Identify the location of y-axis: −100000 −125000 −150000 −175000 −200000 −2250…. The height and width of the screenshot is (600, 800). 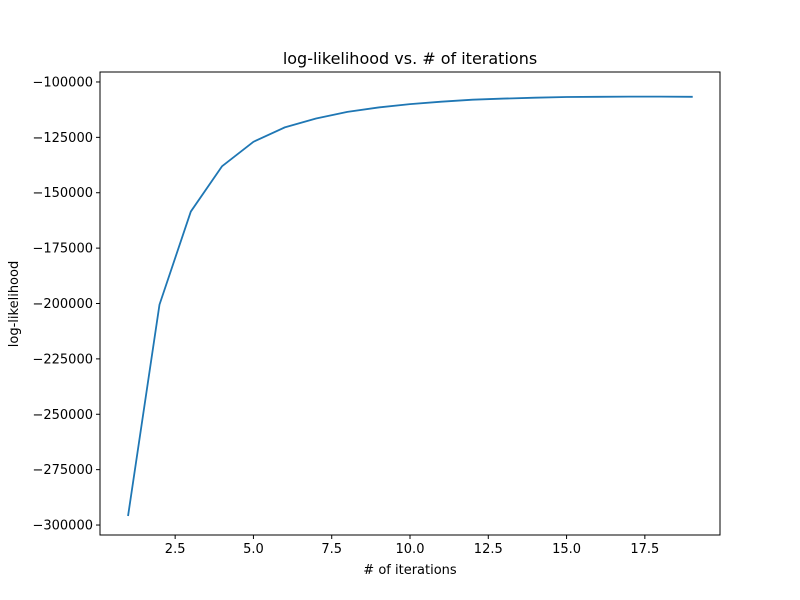
(66, 304).